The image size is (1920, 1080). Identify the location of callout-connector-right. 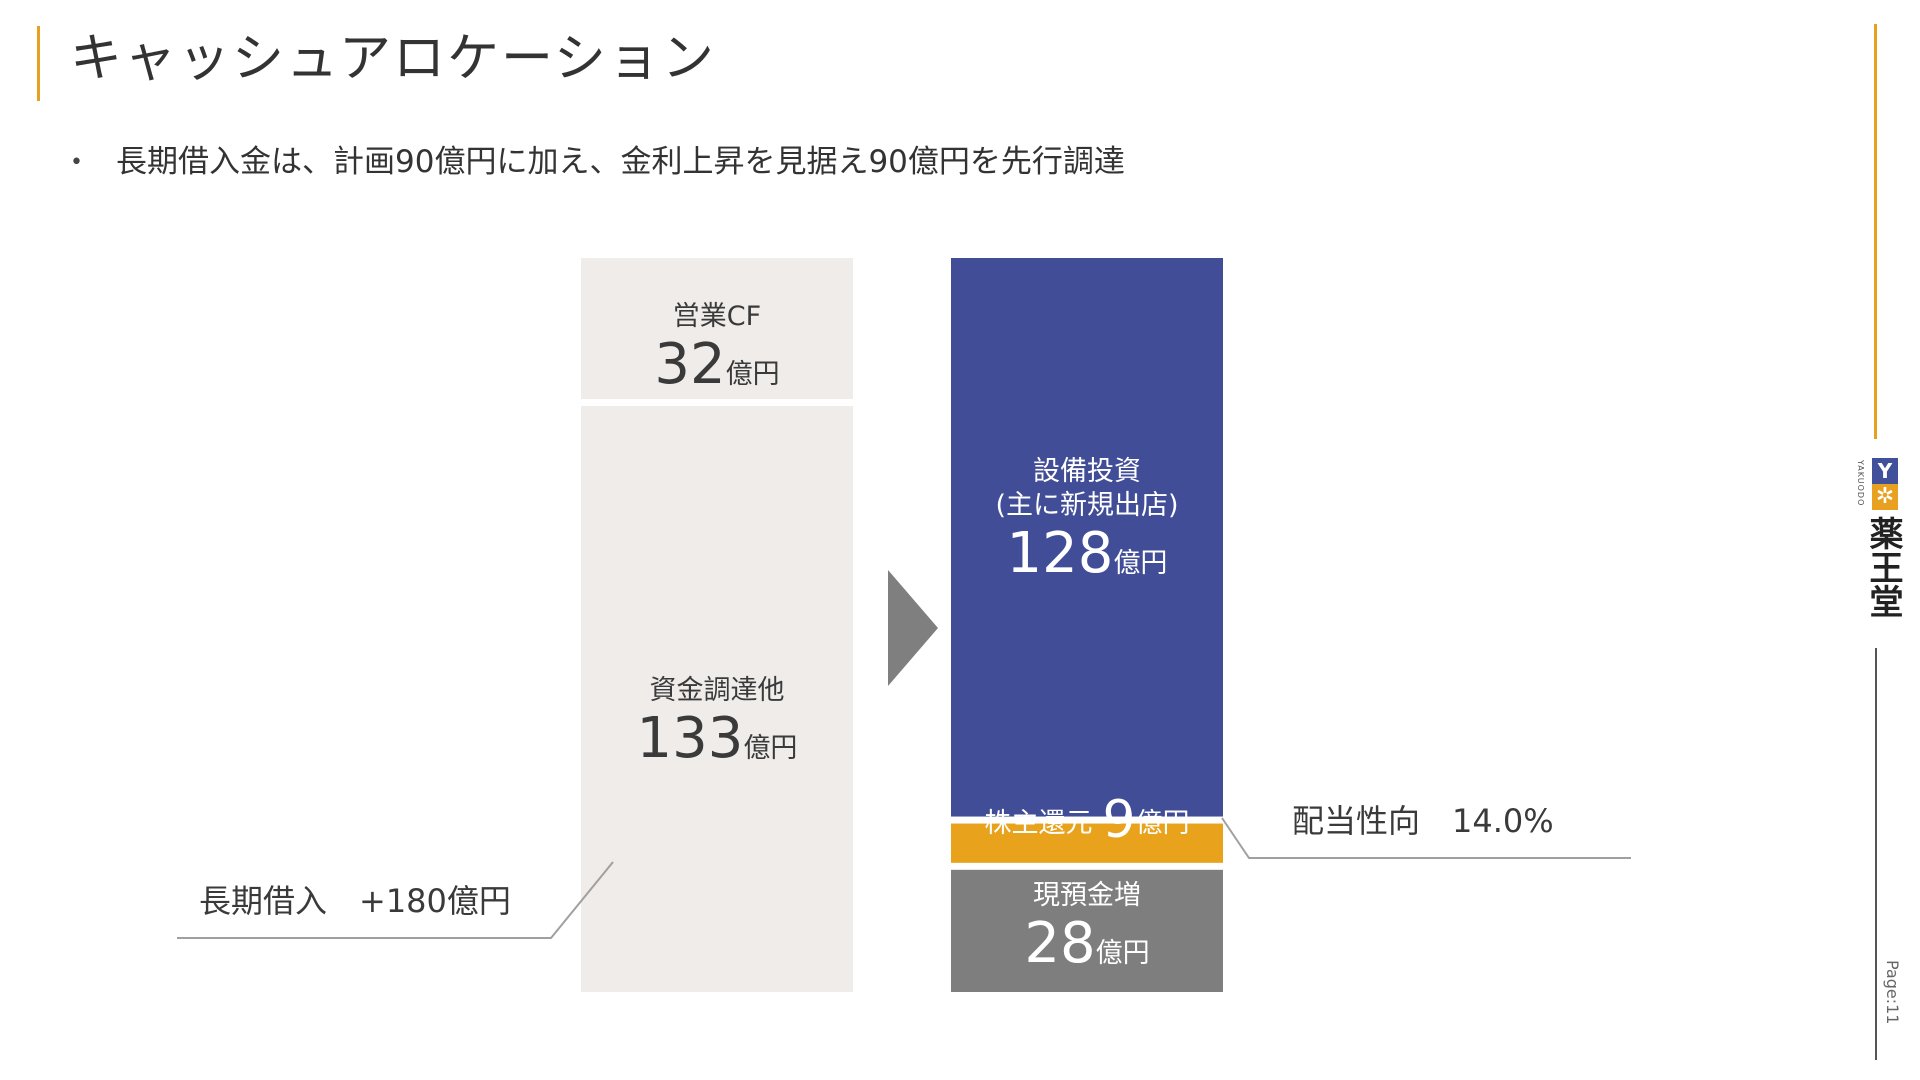
(1426, 838).